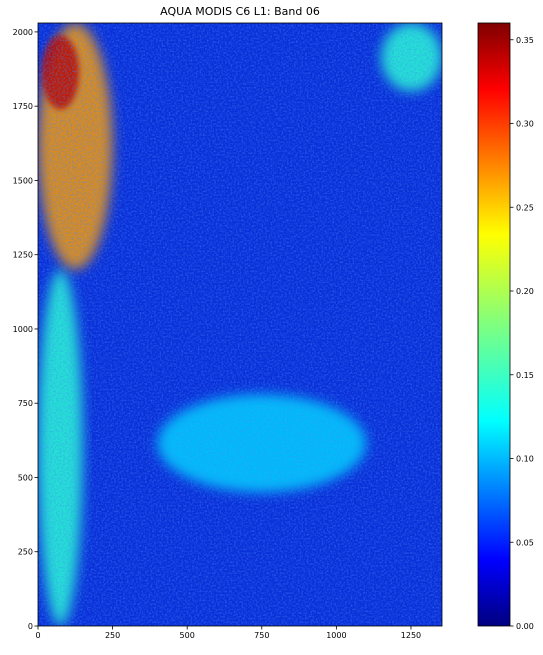  What do you see at coordinates (525, 291) in the screenshot?
I see `colorbar-tick-label: 0.20` at bounding box center [525, 291].